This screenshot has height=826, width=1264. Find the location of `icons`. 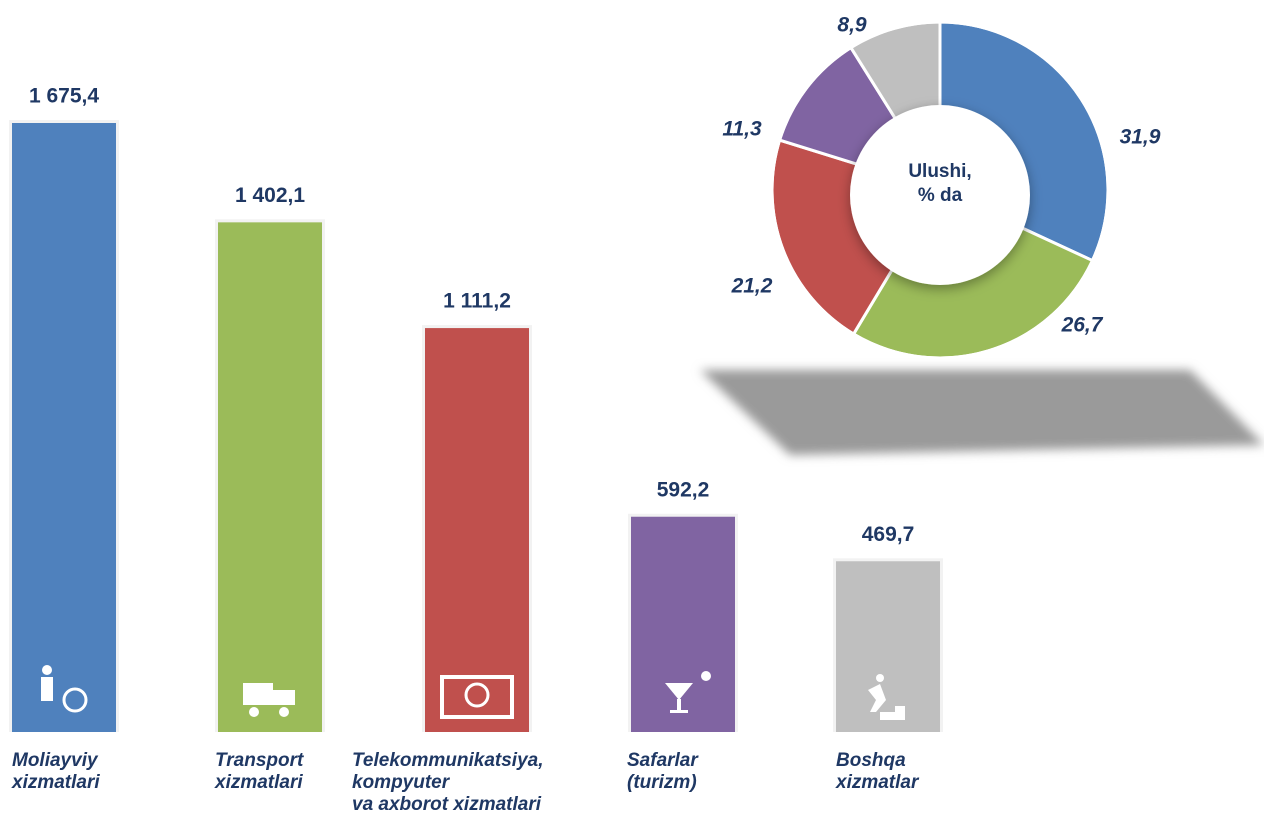

icons is located at coordinates (473, 692).